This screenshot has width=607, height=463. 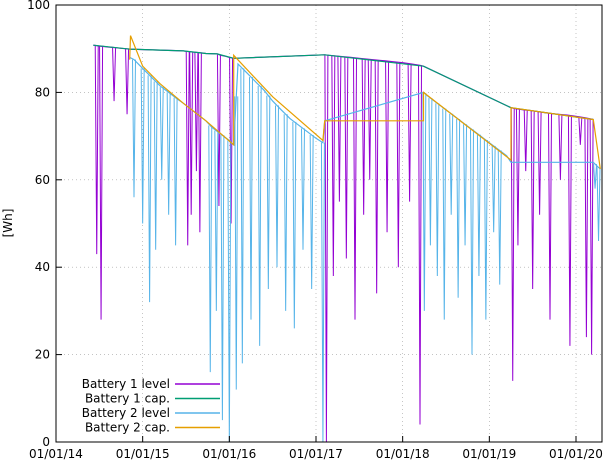 I want to click on x-tick-label: 01/01/20, so click(x=576, y=454).